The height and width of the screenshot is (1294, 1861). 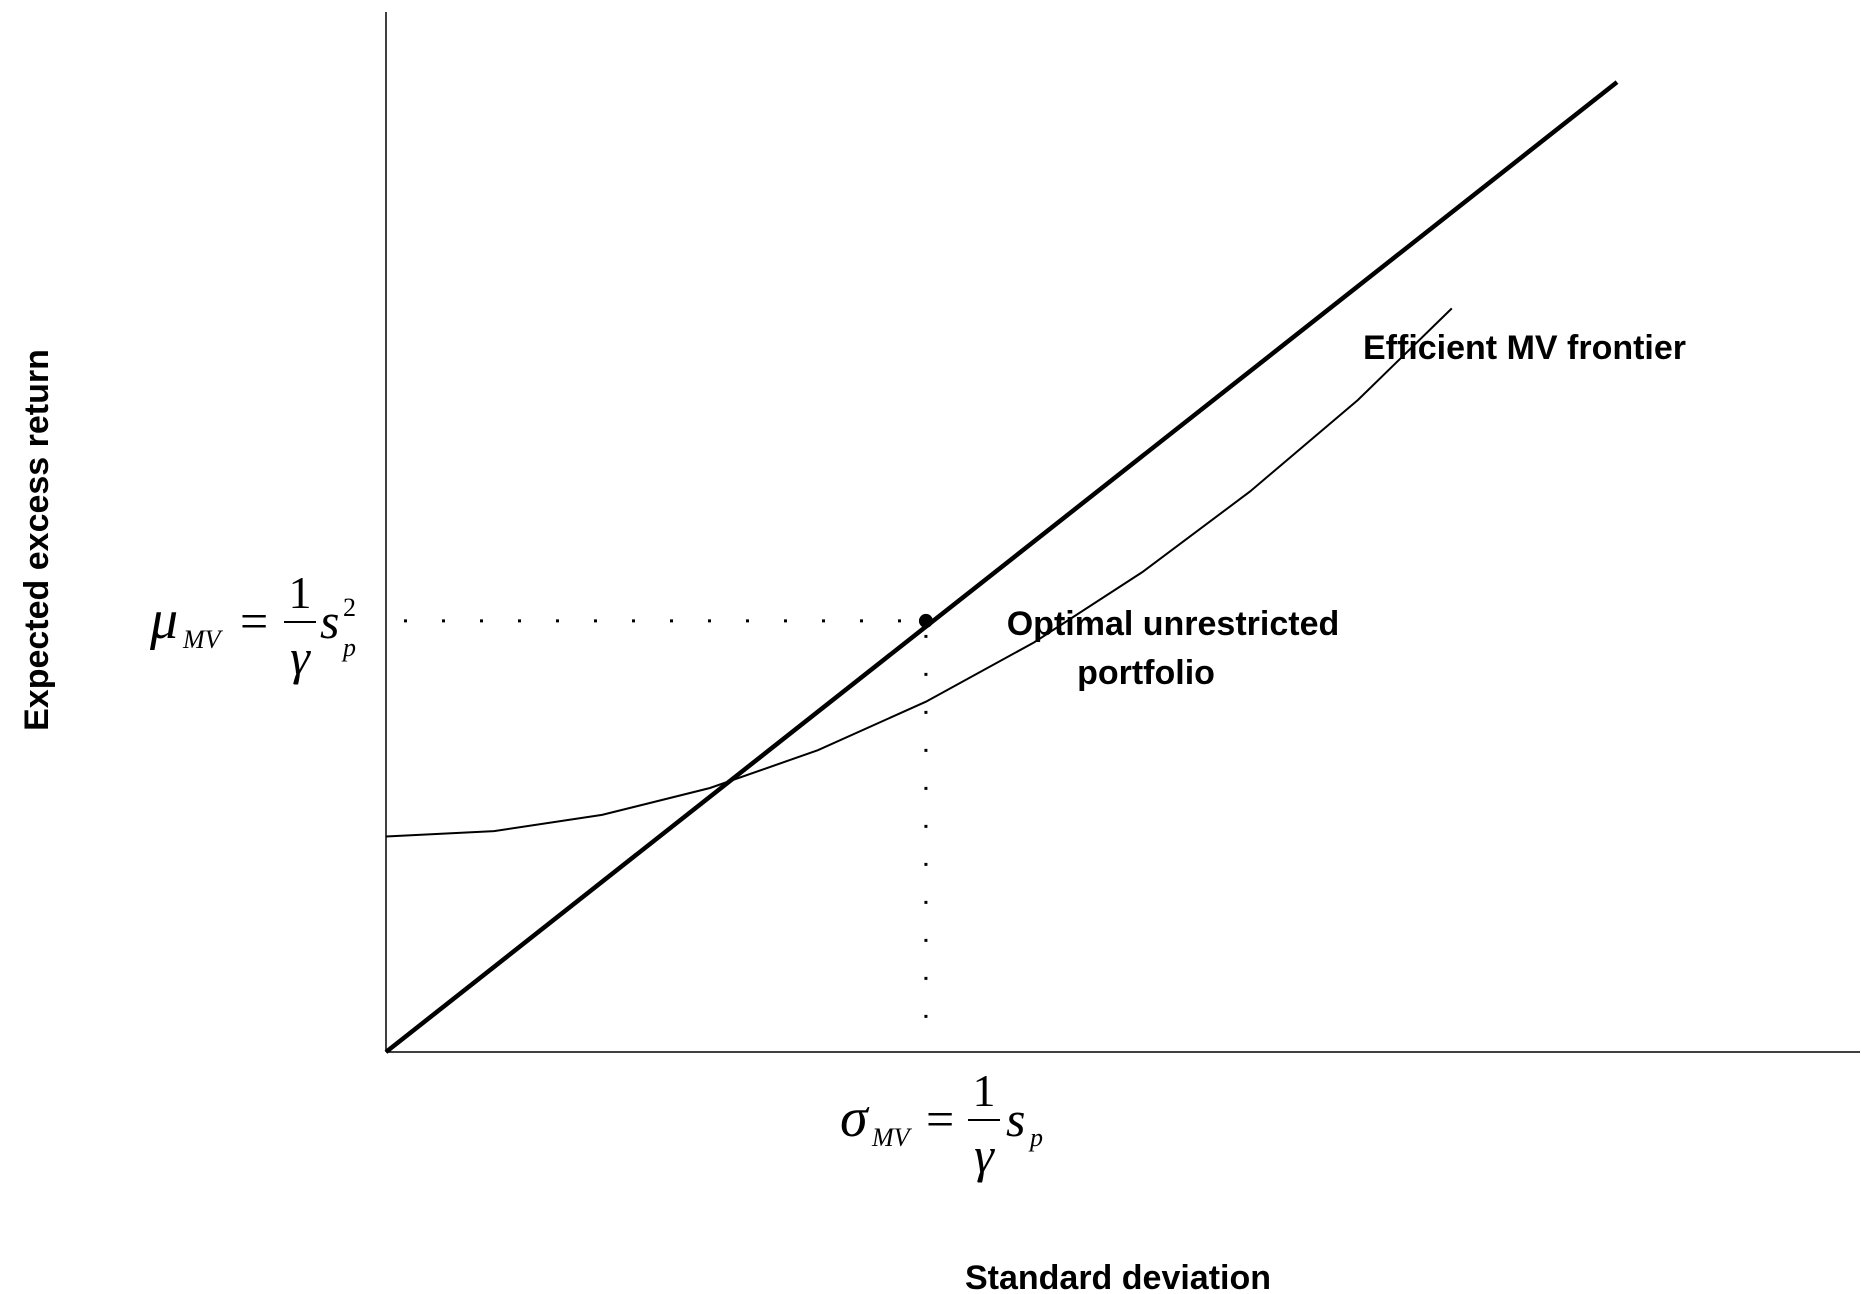 What do you see at coordinates (855, 1118) in the screenshot?
I see `x-formula-lhs-symbol: σ` at bounding box center [855, 1118].